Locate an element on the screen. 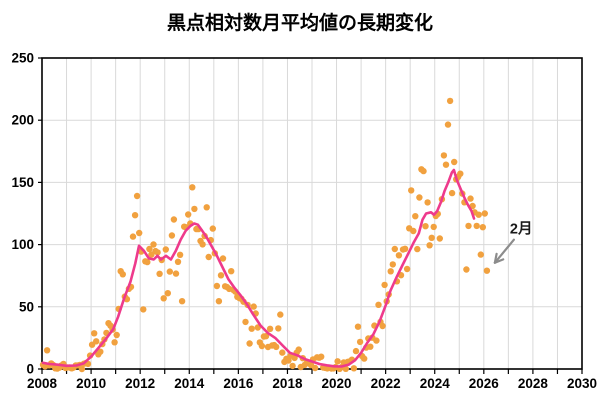  arrow-head is located at coordinates (499, 261).